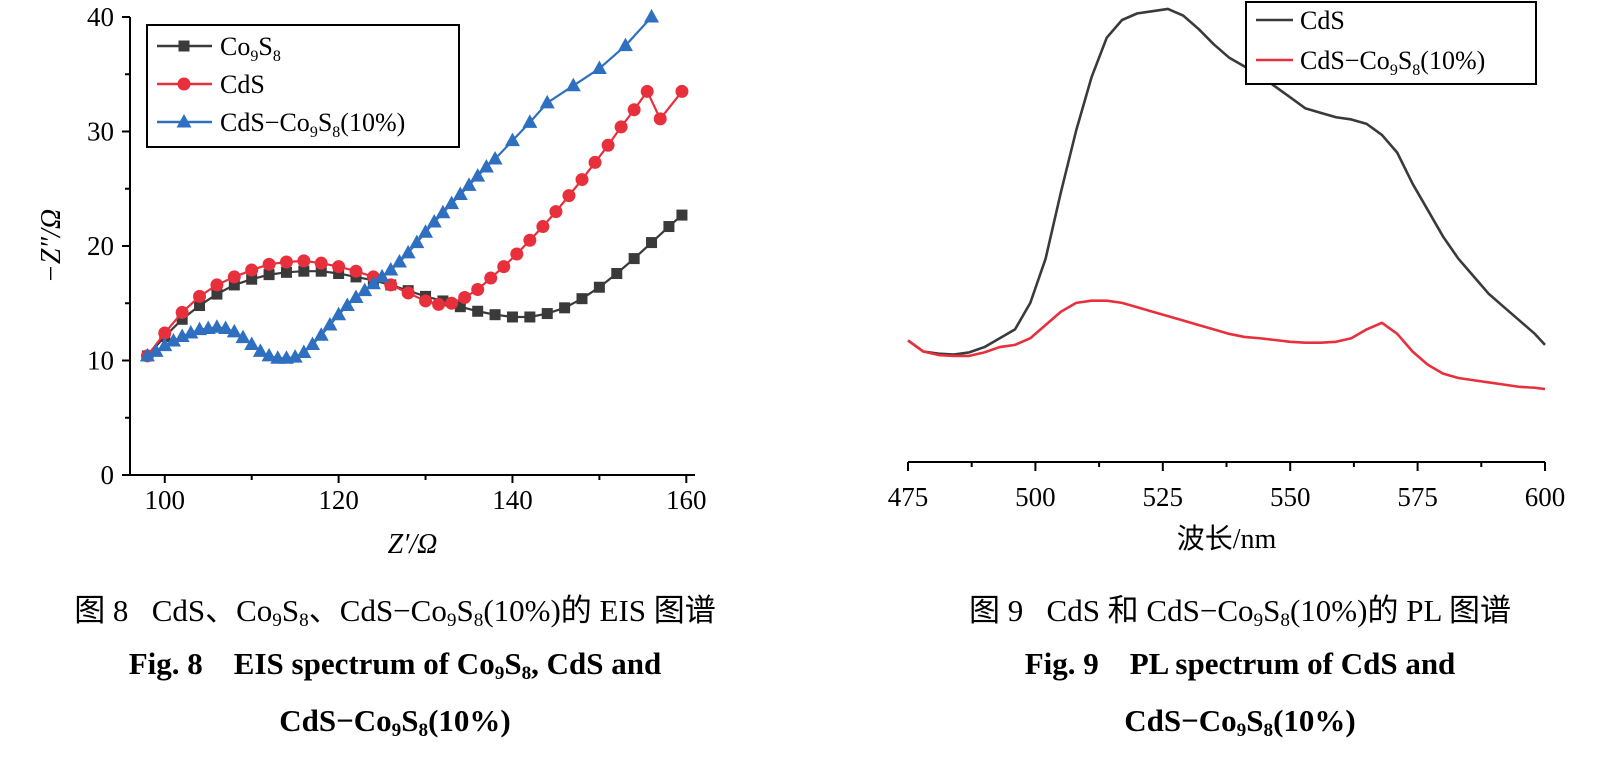  I want to click on y-tick-label: 40, so click(100, 17).